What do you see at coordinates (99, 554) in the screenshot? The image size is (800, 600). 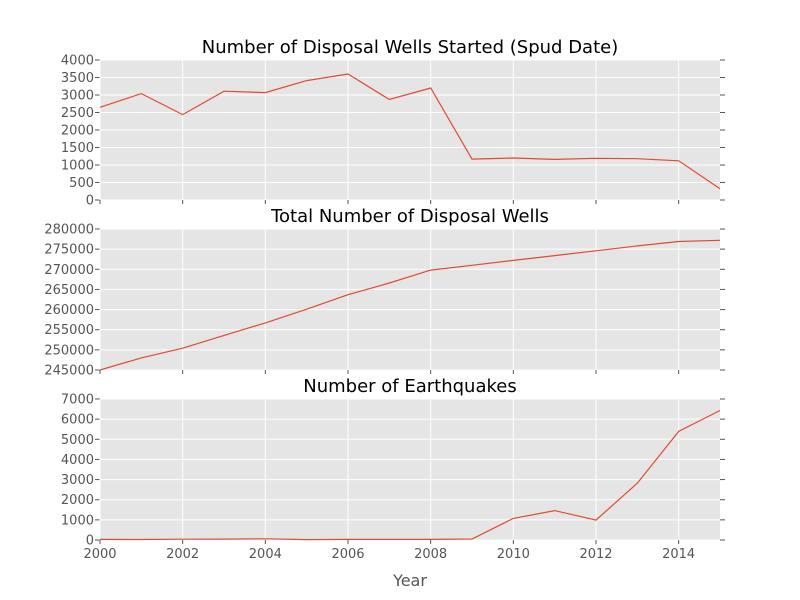 I see `panel-3-xtick-label: 2000` at bounding box center [99, 554].